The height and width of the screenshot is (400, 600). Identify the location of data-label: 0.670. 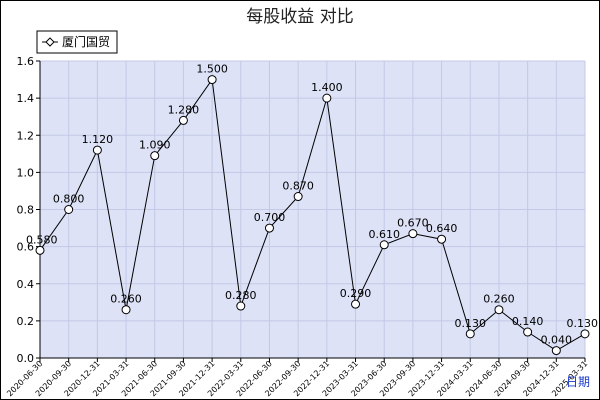
(413, 223).